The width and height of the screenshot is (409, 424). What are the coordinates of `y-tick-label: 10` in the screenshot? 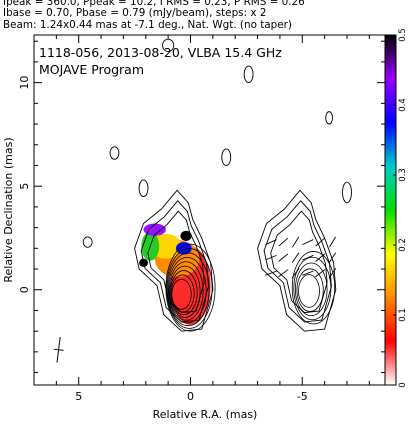 It's located at (24, 83).